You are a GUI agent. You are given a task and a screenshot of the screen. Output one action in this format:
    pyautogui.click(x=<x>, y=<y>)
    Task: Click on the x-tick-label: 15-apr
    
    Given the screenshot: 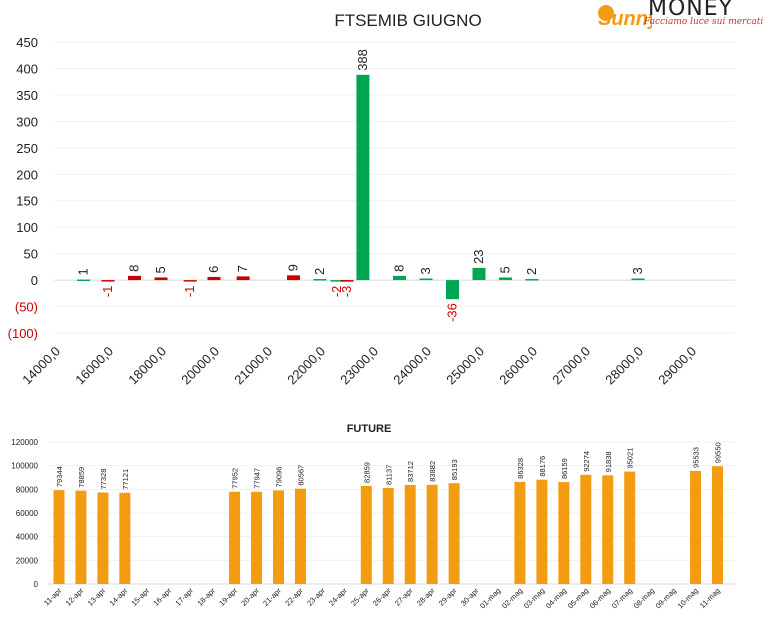 What is the action you would take?
    pyautogui.click(x=141, y=597)
    